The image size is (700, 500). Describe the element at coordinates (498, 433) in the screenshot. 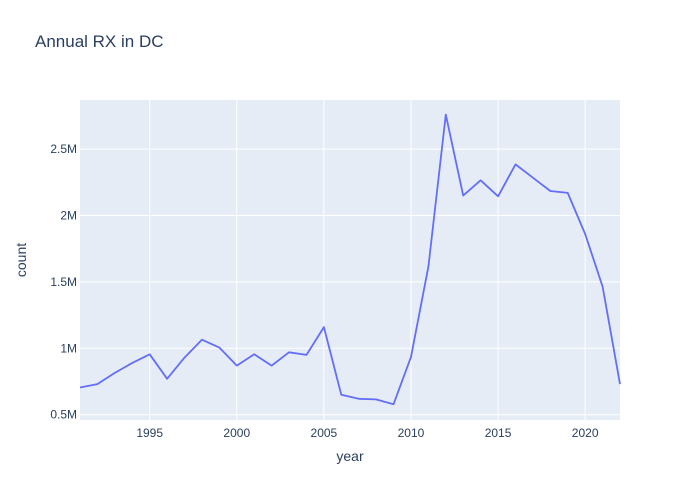

I see `x-tick-label: 2015` at that location.